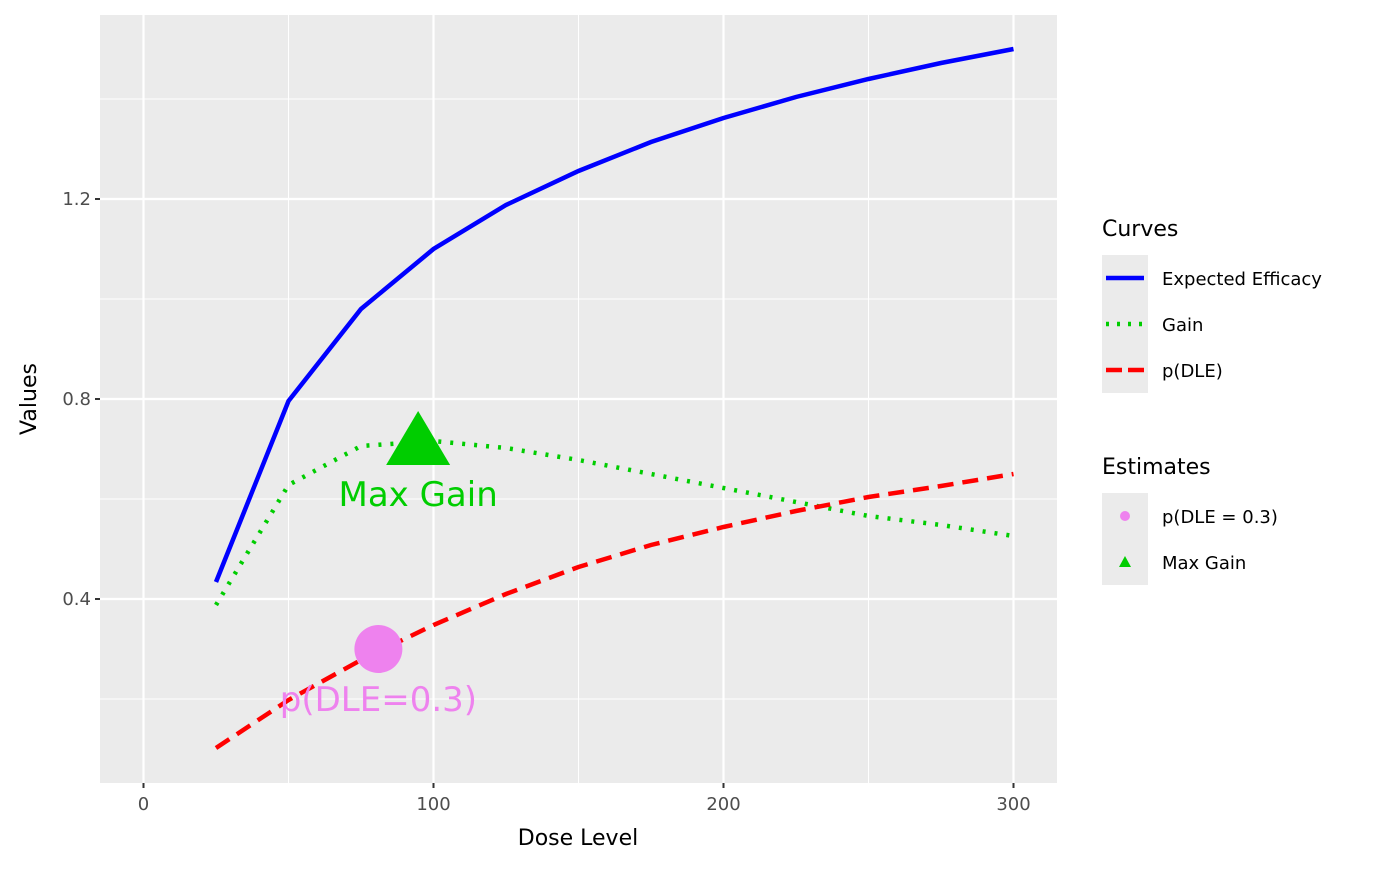 This screenshot has width=1400, height=870. What do you see at coordinates (76, 399) in the screenshot?
I see `y-tick-label: 0.8` at bounding box center [76, 399].